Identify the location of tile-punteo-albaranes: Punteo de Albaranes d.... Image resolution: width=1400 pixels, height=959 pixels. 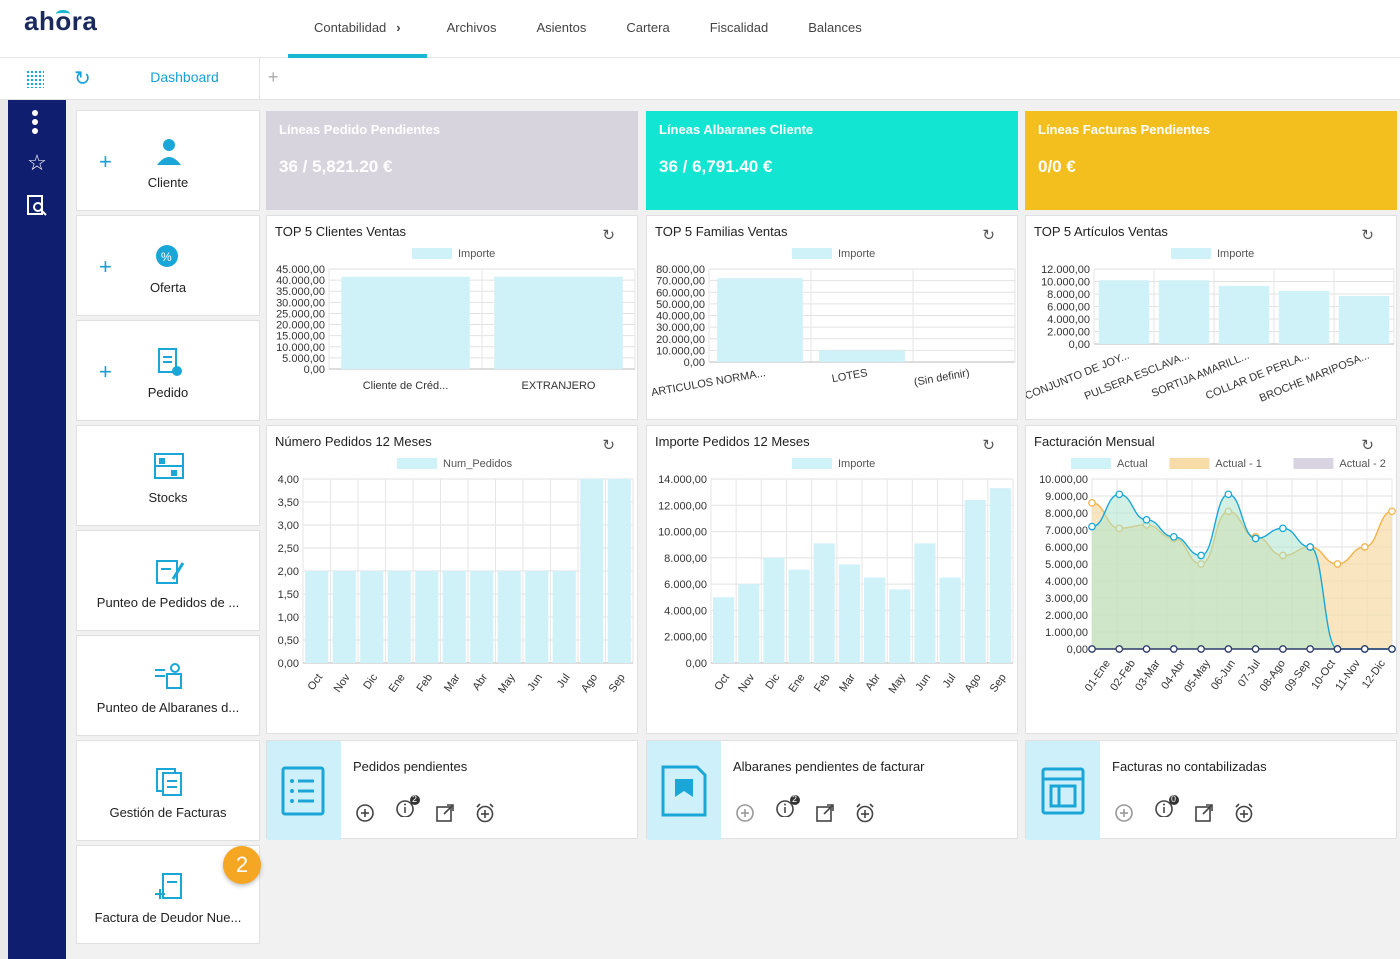
(168, 685).